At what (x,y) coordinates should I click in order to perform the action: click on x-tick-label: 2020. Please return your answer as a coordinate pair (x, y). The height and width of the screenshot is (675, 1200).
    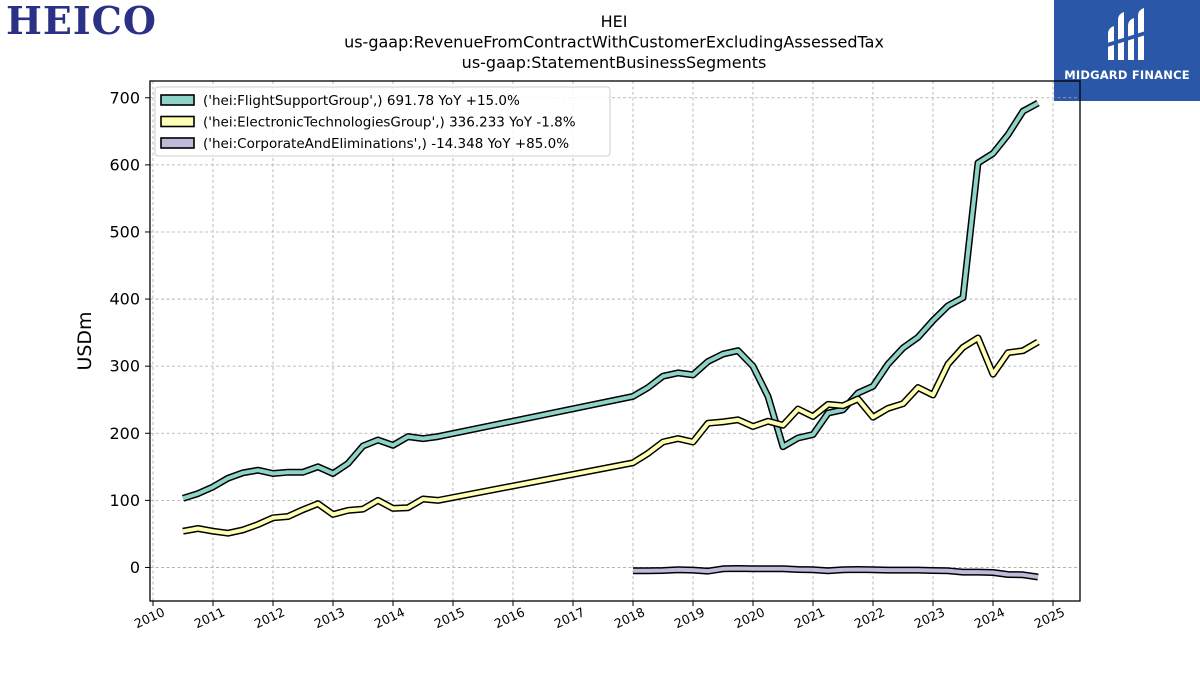
    Looking at the image, I should click on (749, 617).